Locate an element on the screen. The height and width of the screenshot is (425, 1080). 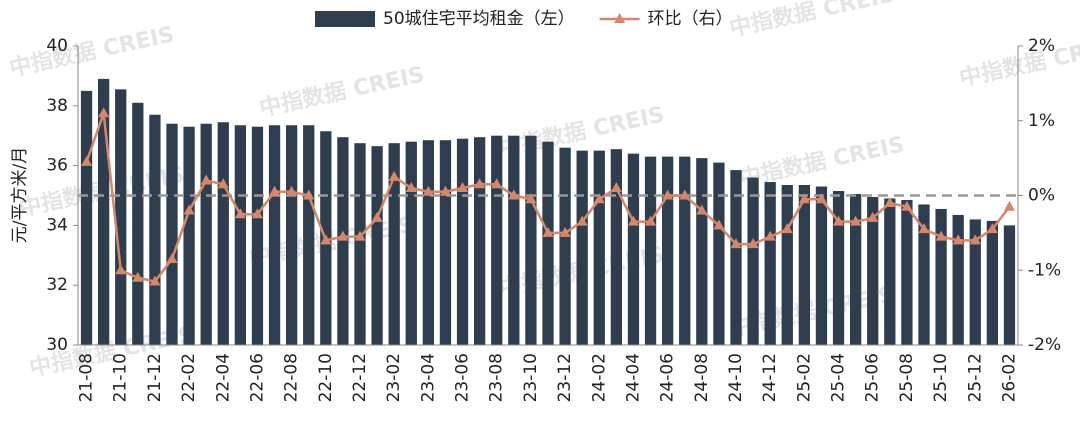
legend-marker is located at coordinates (620, 18).